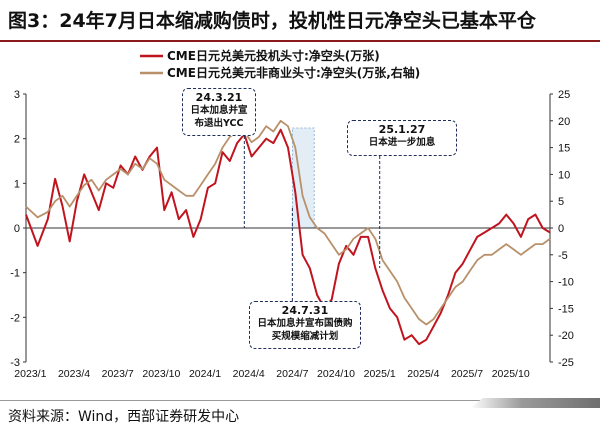 The image size is (600, 433). I want to click on left-tick-label: 1, so click(17, 184).